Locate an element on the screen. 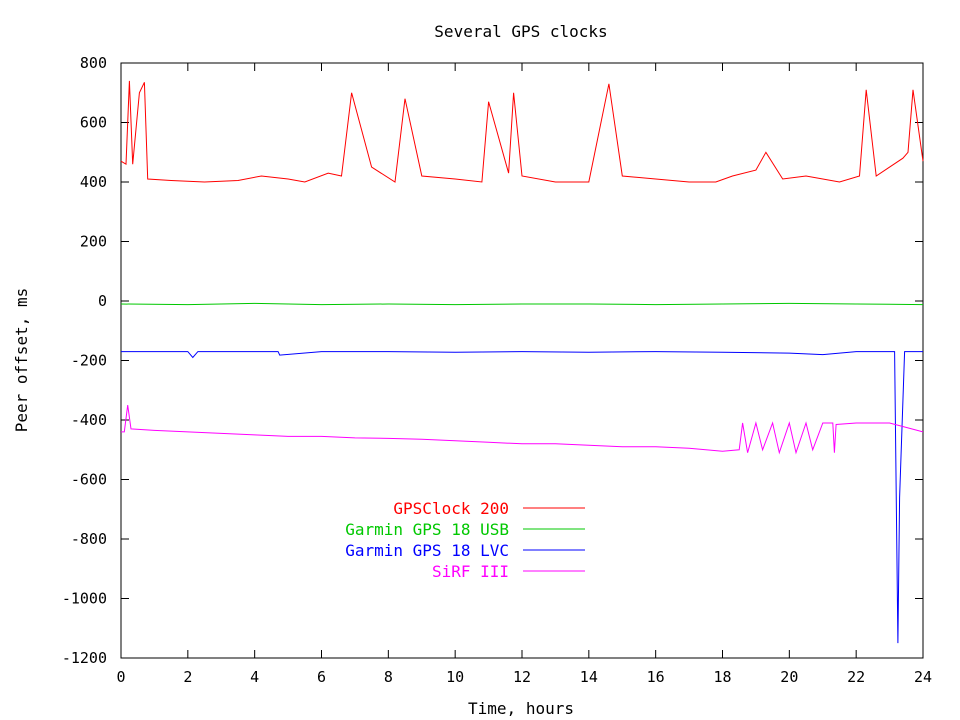 The height and width of the screenshot is (720, 960). legend-label-gpsclock-200: GPSClock 200 is located at coordinates (451, 508).